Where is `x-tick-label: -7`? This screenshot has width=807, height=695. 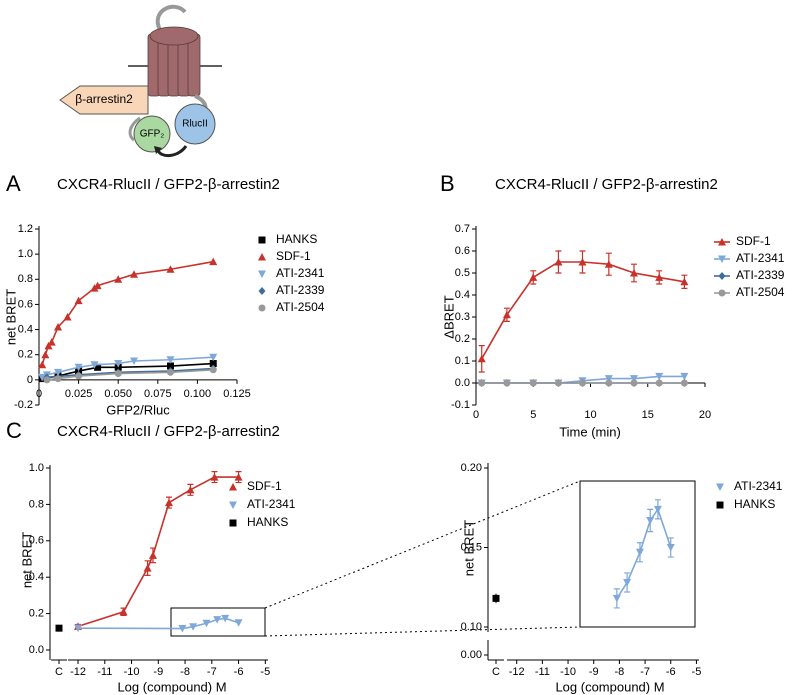
x-tick-label: -7 is located at coordinates (645, 672).